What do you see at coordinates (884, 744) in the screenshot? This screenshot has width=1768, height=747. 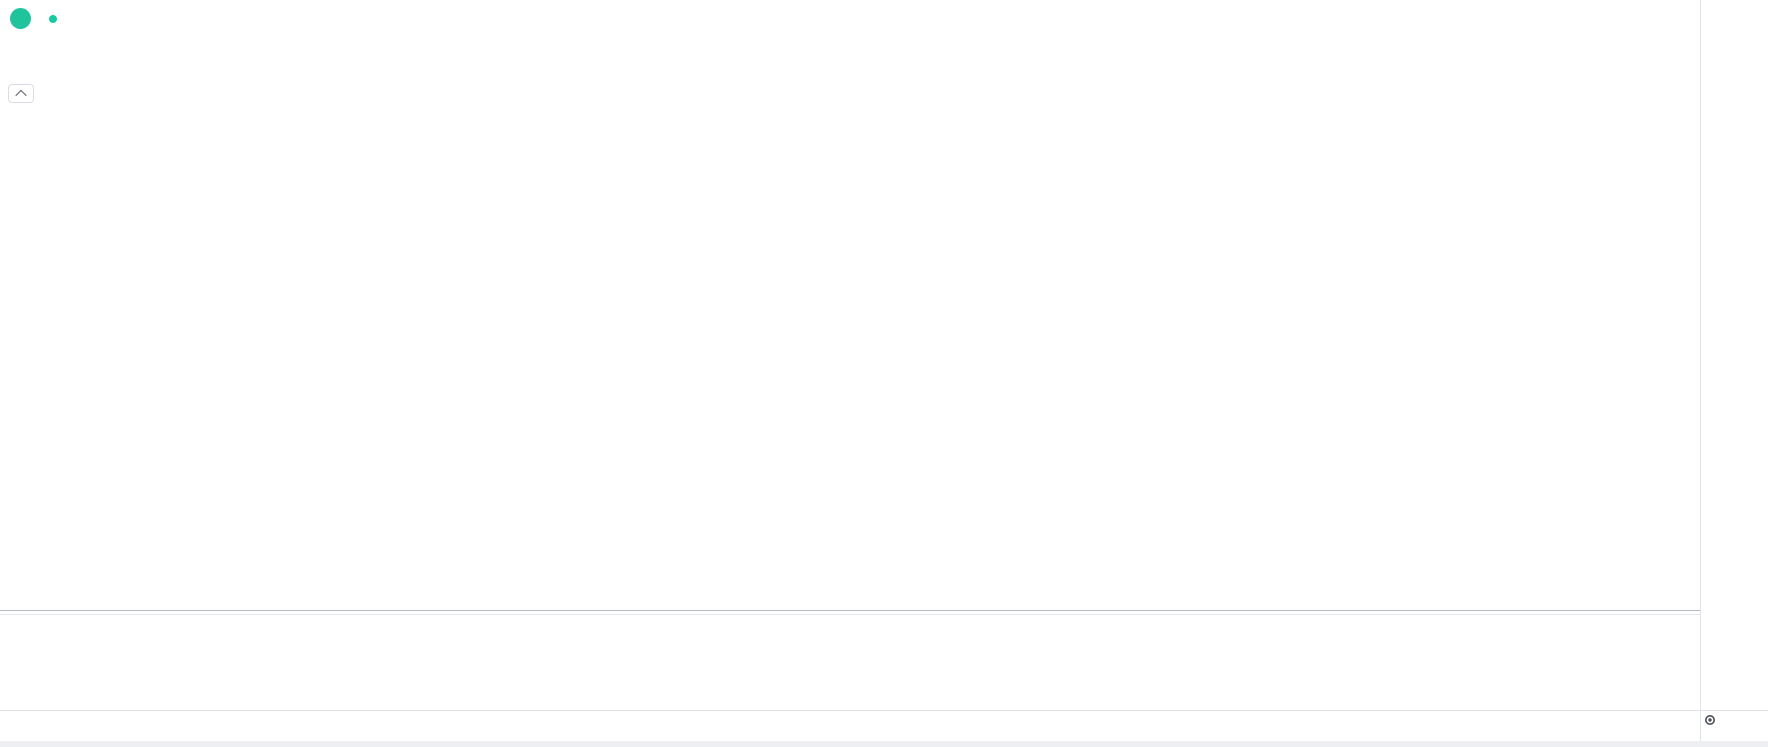 I see `page-background-strip` at bounding box center [884, 744].